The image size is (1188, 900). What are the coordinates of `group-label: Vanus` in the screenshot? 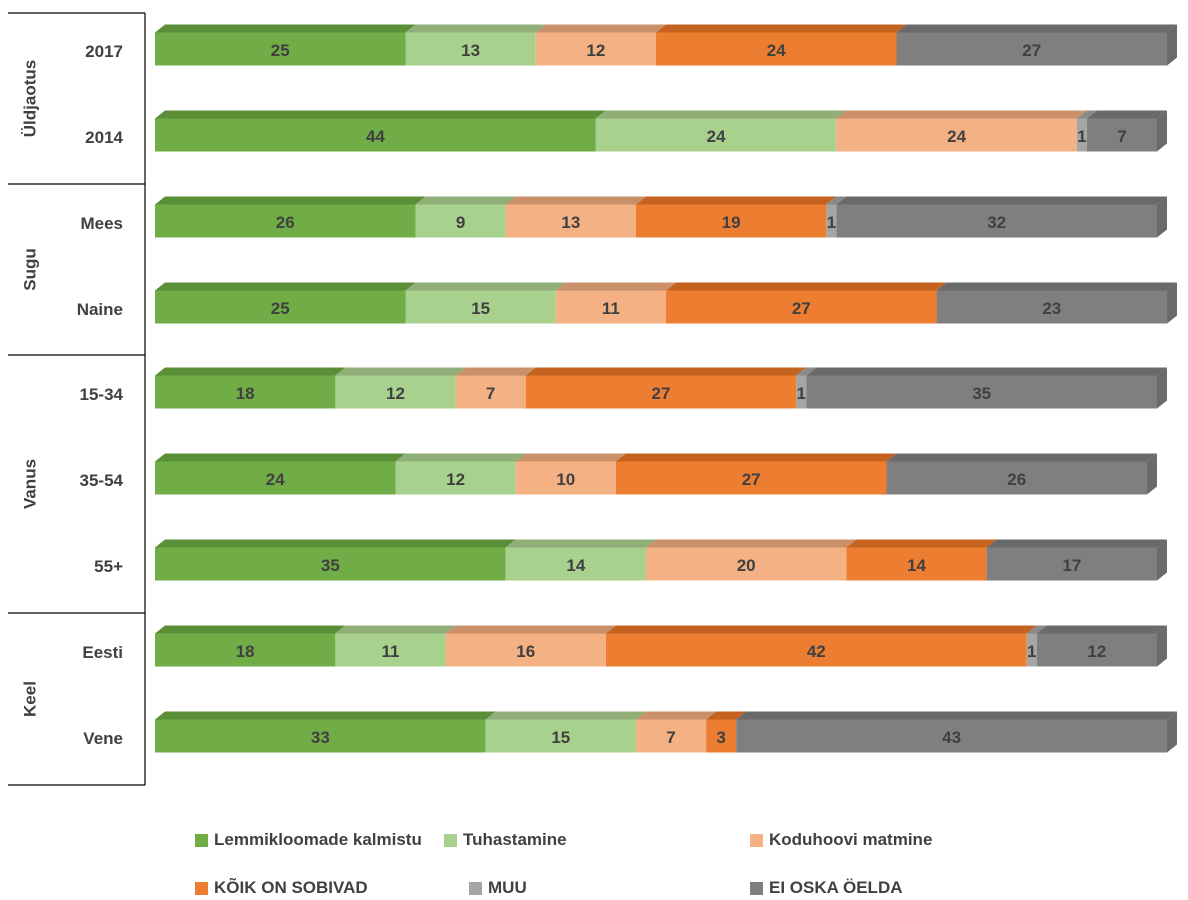 It's located at (30, 484).